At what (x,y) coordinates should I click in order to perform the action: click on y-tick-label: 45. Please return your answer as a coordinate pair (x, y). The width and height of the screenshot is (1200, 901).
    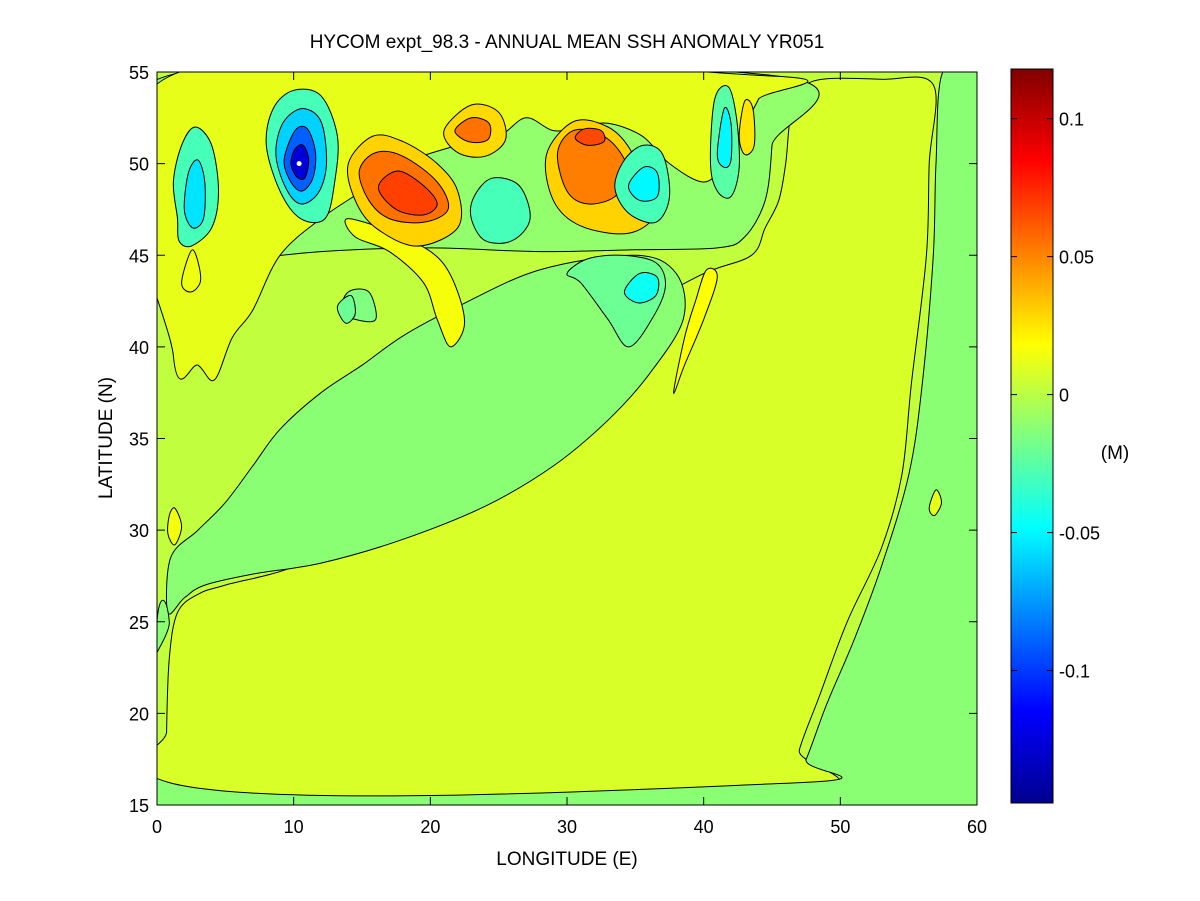
    Looking at the image, I should click on (139, 256).